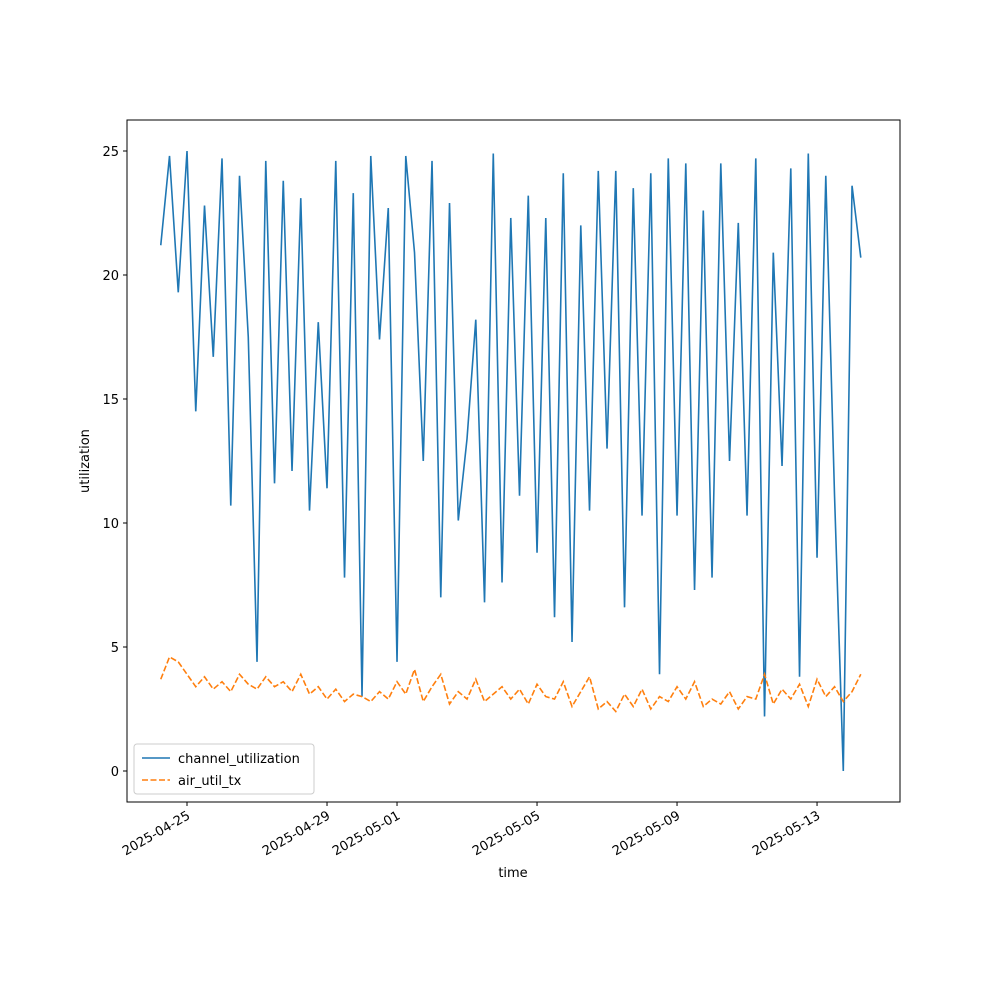 Image resolution: width=1000 pixels, height=1004 pixels. Describe the element at coordinates (110, 524) in the screenshot. I see `y-tick-label: 10` at that location.